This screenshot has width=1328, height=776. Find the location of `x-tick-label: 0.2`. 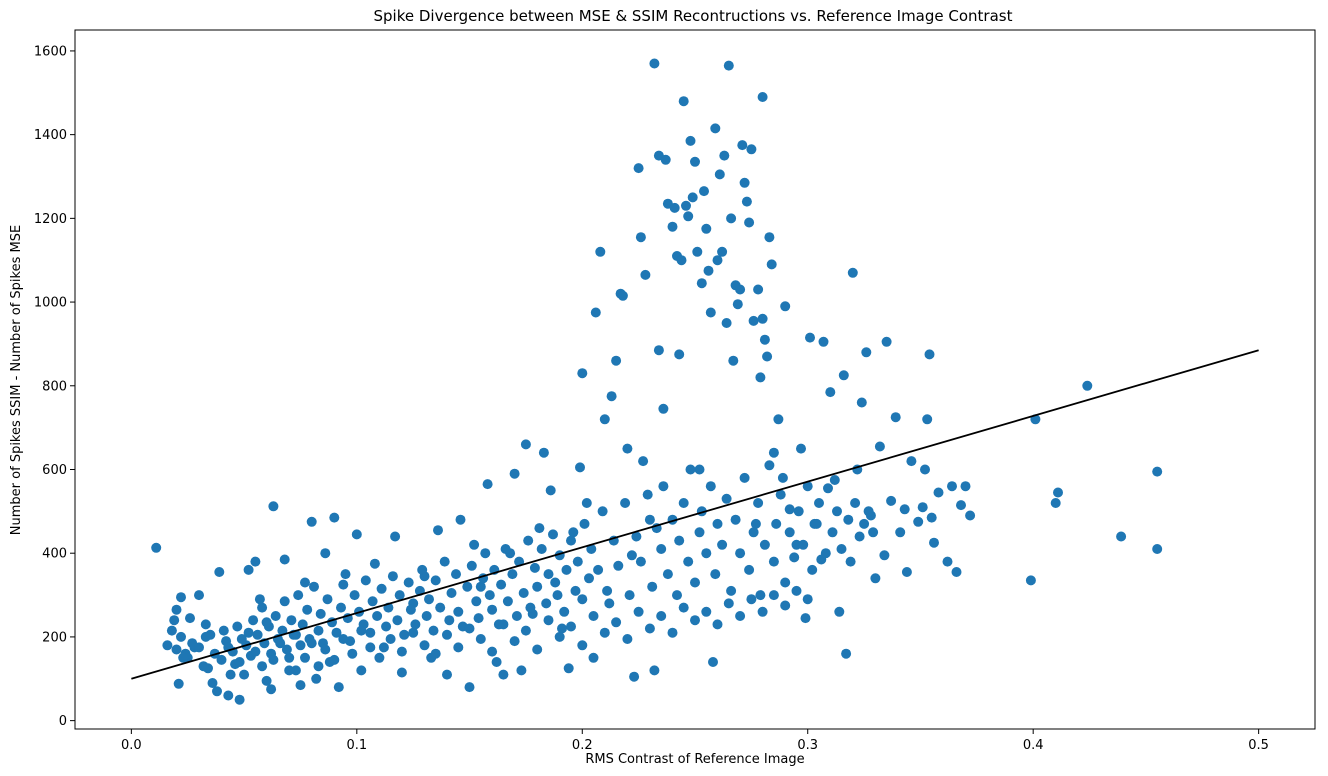

x-tick-label: 0.2 is located at coordinates (582, 745).